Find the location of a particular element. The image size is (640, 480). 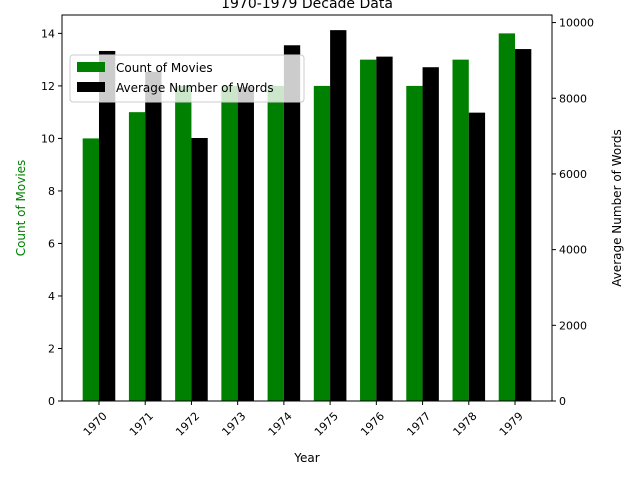

bar-average-number-of-words-1977 is located at coordinates (430, 234).